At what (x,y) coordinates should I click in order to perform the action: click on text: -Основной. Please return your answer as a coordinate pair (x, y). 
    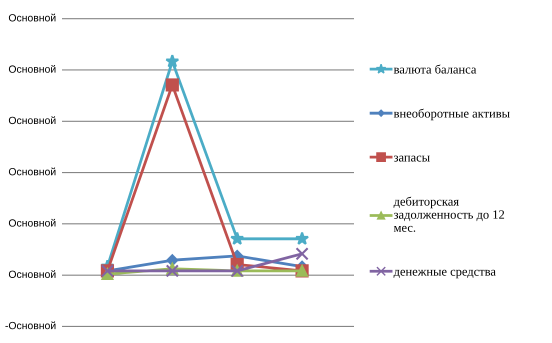
    Looking at the image, I should click on (30, 325).